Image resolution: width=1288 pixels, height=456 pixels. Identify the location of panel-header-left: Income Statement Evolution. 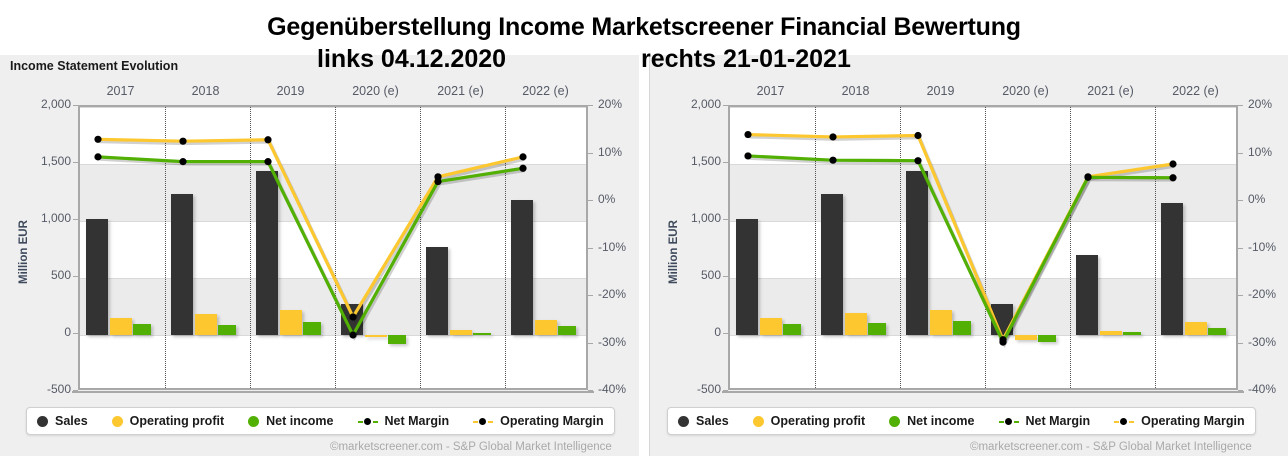
(94, 66).